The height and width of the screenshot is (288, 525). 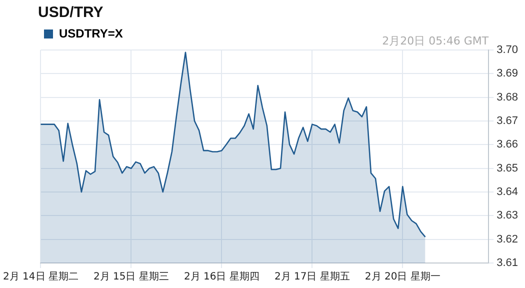 What do you see at coordinates (507, 192) in the screenshot?
I see `y-tick-label: 3.64` at bounding box center [507, 192].